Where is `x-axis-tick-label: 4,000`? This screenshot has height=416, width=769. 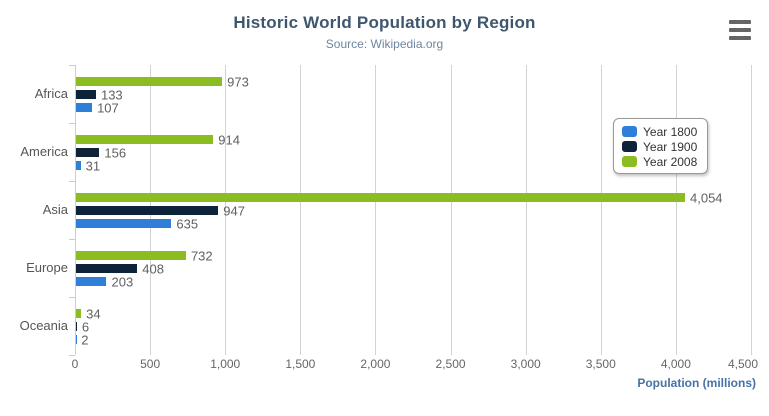 x-axis-tick-label: 4,000 is located at coordinates (675, 364).